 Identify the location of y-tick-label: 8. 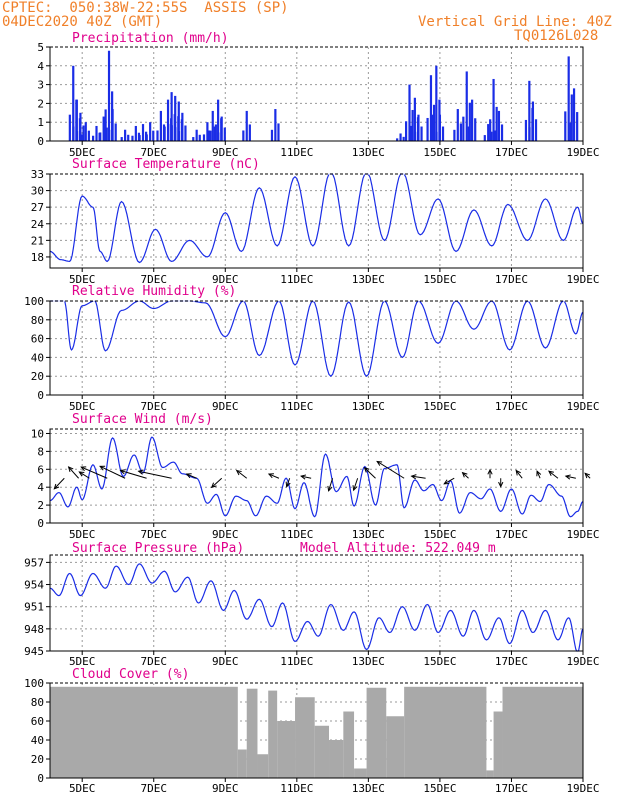
(40, 451).